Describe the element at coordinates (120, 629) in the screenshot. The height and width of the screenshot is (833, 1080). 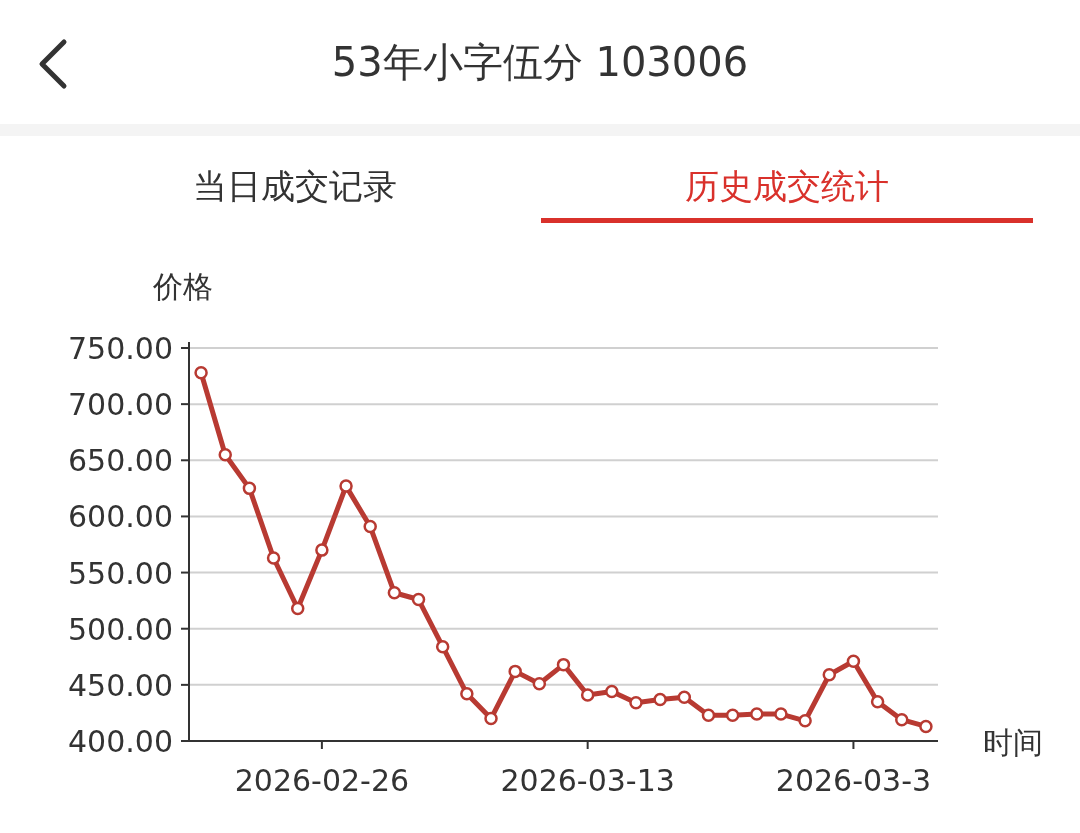
I see `y-tick-label: 500.00` at that location.